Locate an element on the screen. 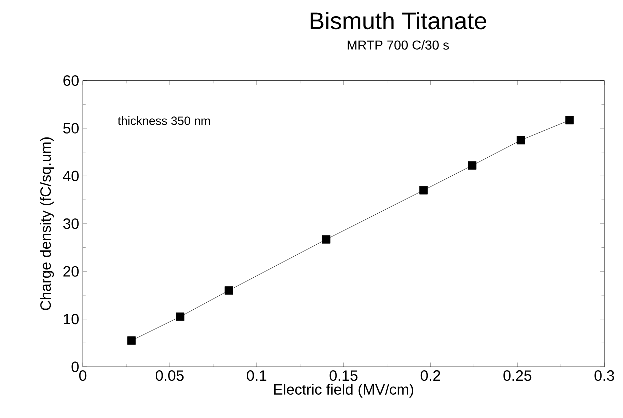 Image resolution: width=623 pixels, height=418 pixels. x-tick-label: 0.3 is located at coordinates (604, 376).